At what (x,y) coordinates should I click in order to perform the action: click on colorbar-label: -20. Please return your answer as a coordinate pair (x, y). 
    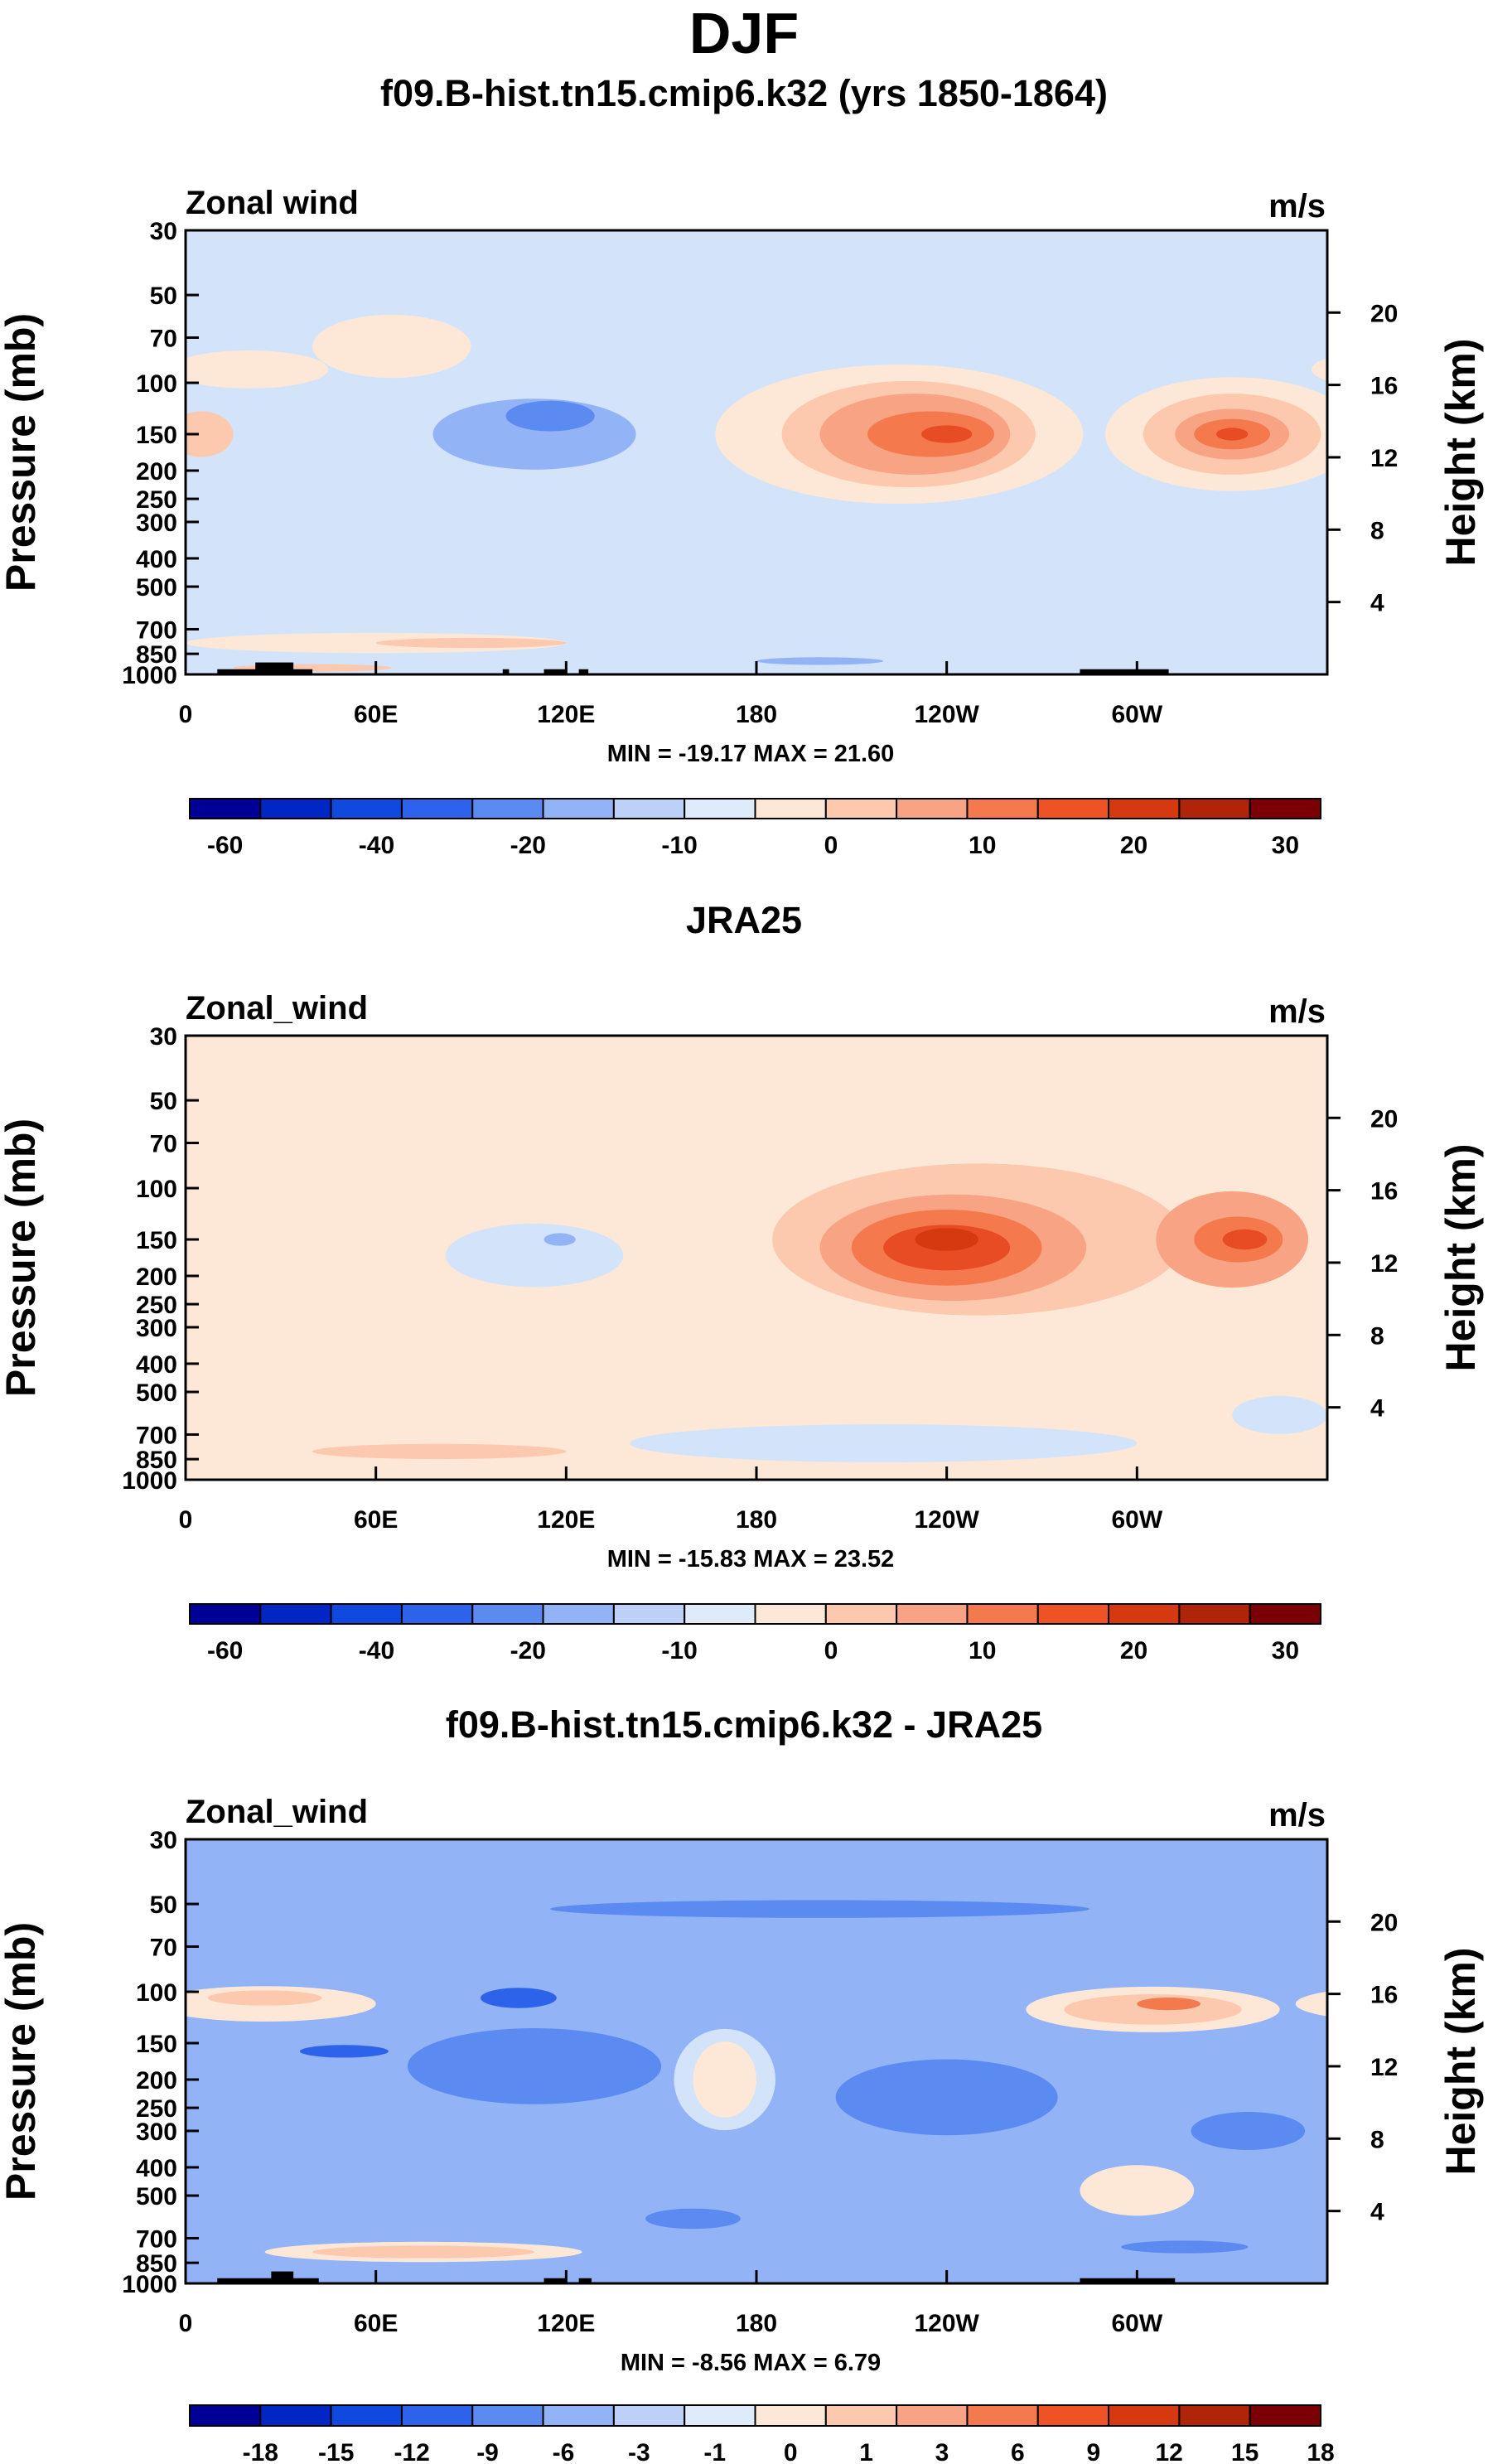
    Looking at the image, I should click on (528, 1650).